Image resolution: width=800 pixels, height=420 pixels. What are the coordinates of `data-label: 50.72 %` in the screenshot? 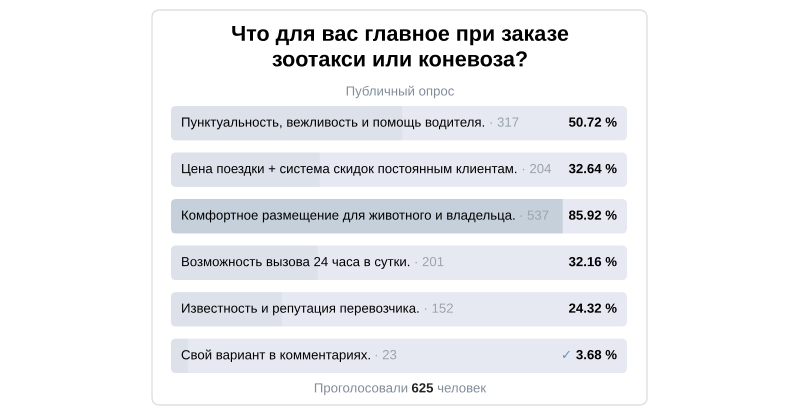 It's located at (592, 122).